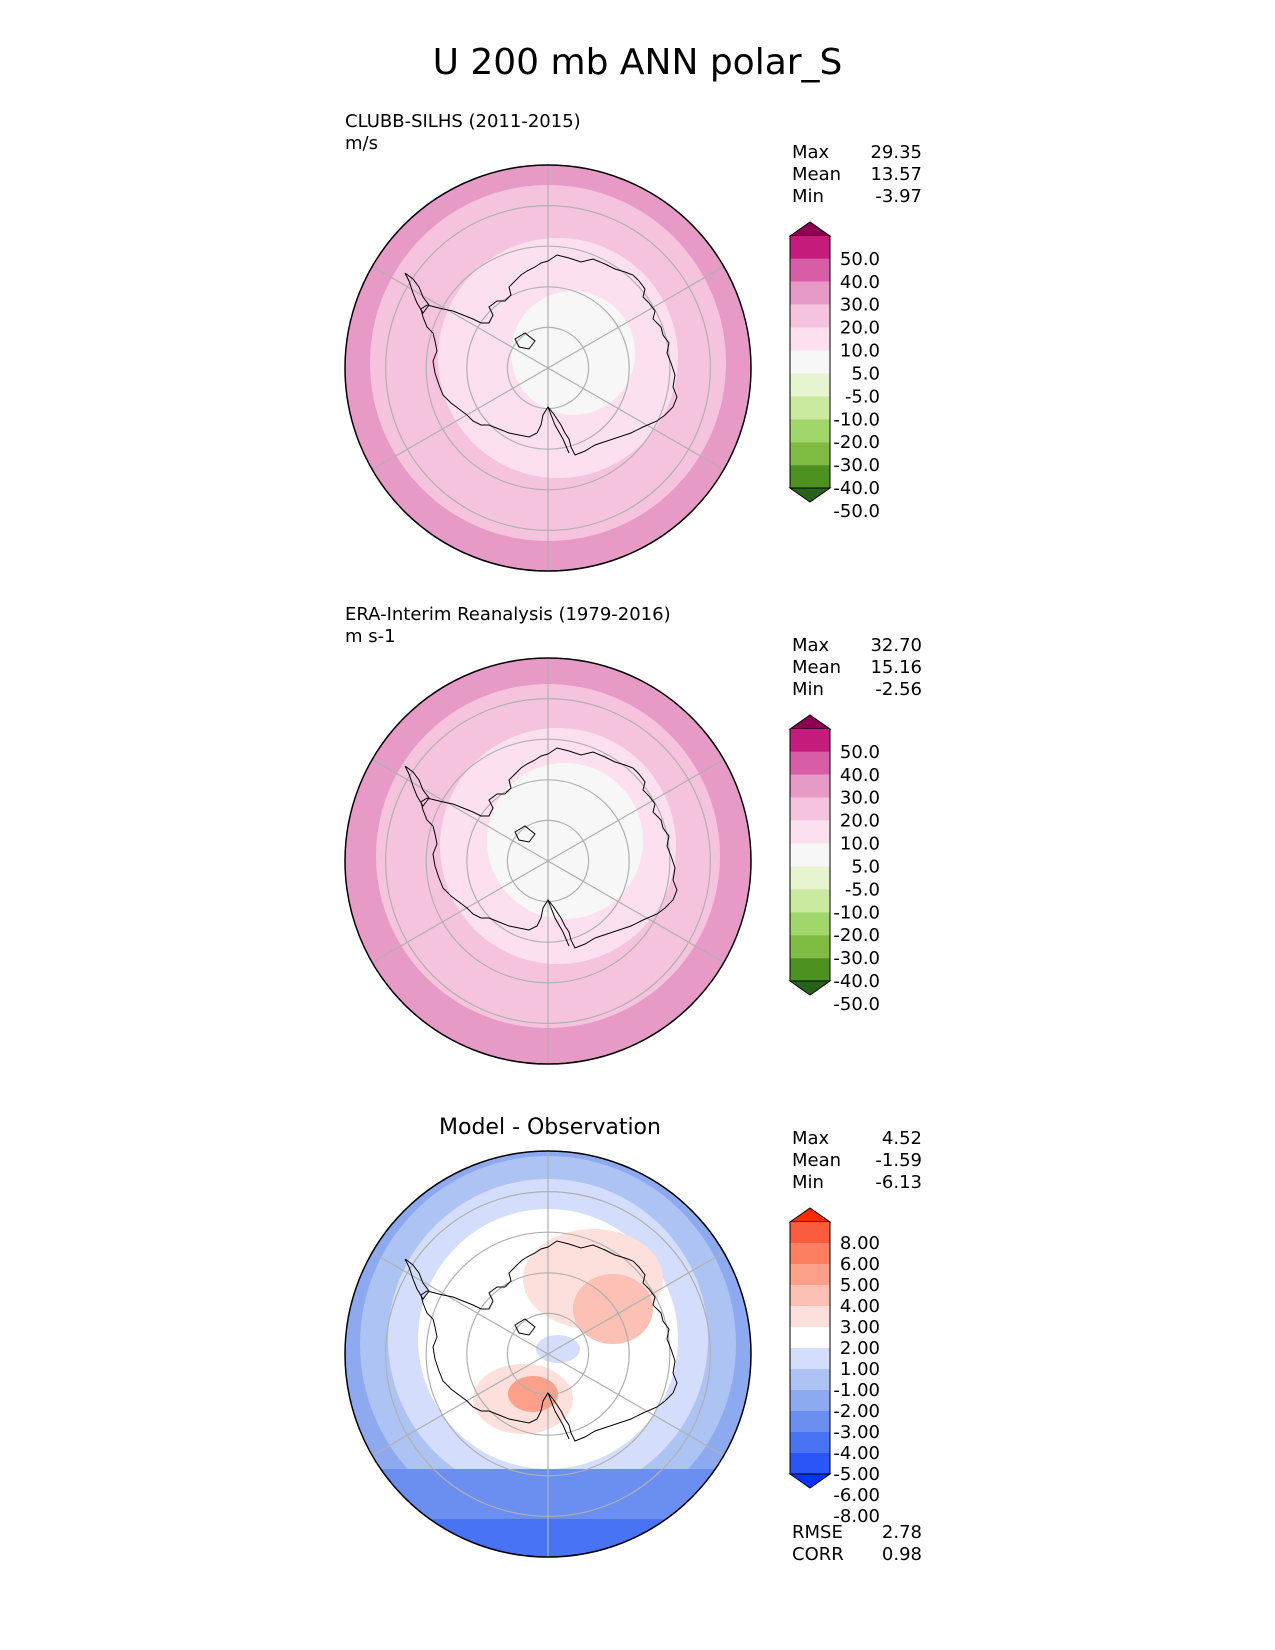 This screenshot has width=1275, height=1650. I want to click on panel-1-colorbar-tick-label: -20.0, so click(856, 442).